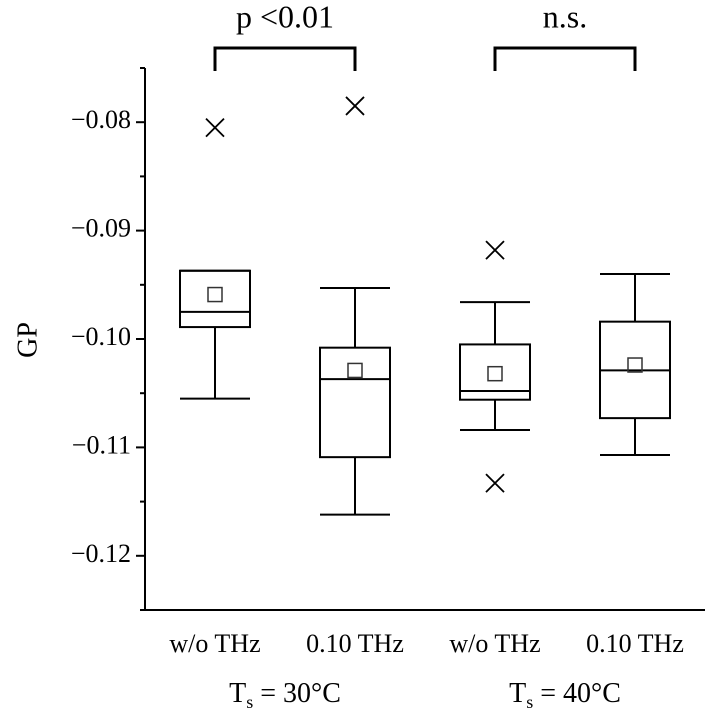  What do you see at coordinates (27, 340) in the screenshot?
I see `y-axis-label: GP` at bounding box center [27, 340].